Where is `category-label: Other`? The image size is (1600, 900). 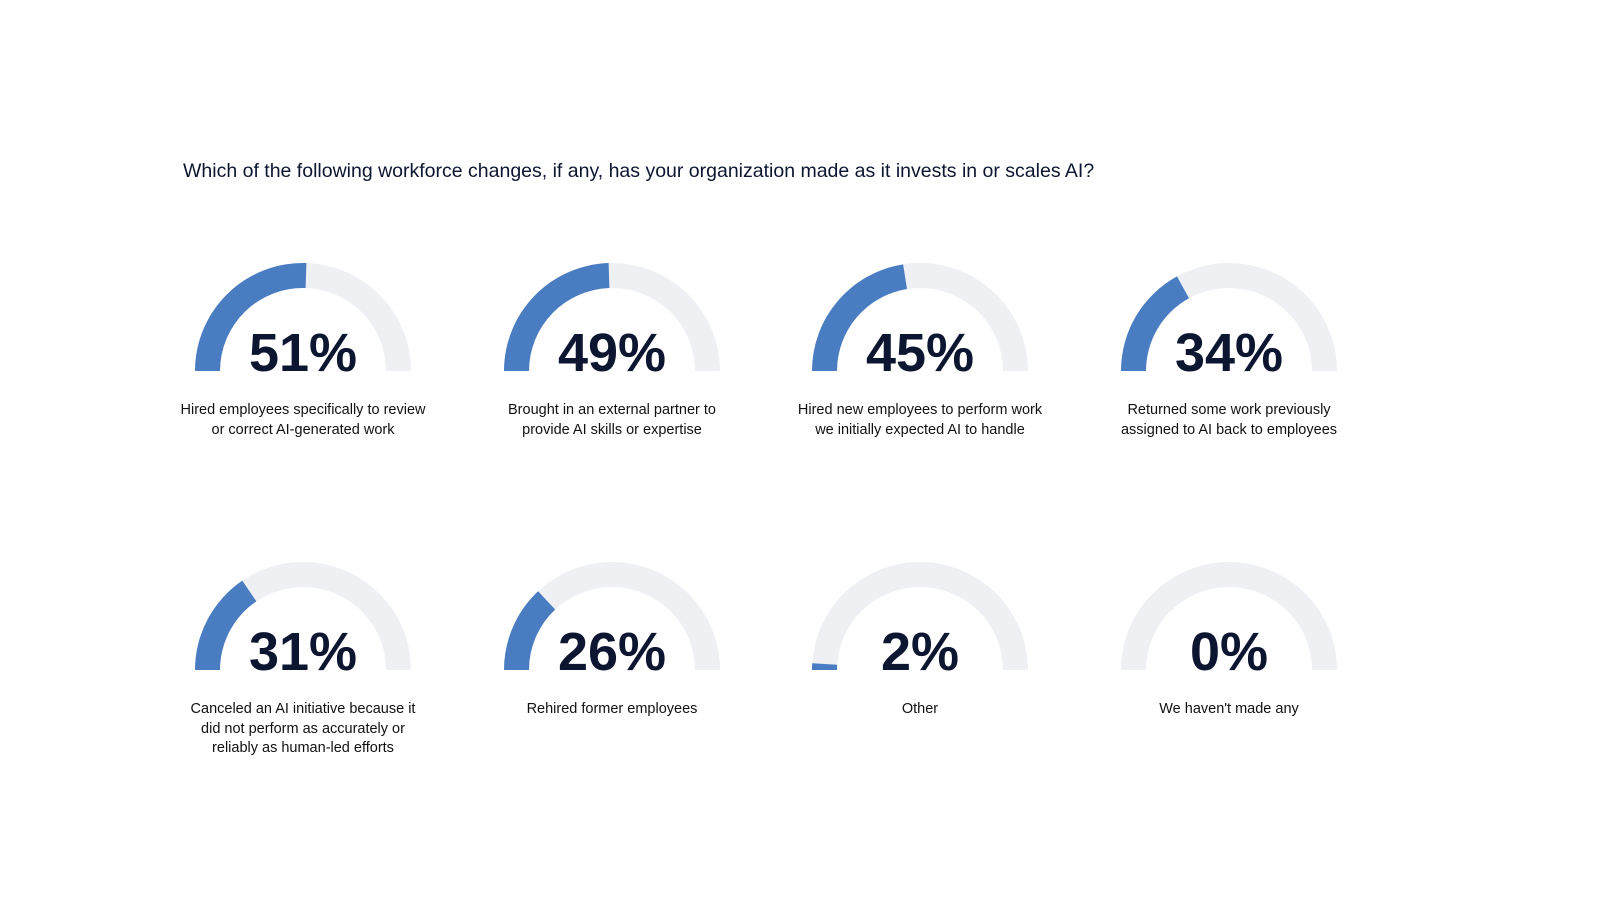
category-label: Other is located at coordinates (920, 709).